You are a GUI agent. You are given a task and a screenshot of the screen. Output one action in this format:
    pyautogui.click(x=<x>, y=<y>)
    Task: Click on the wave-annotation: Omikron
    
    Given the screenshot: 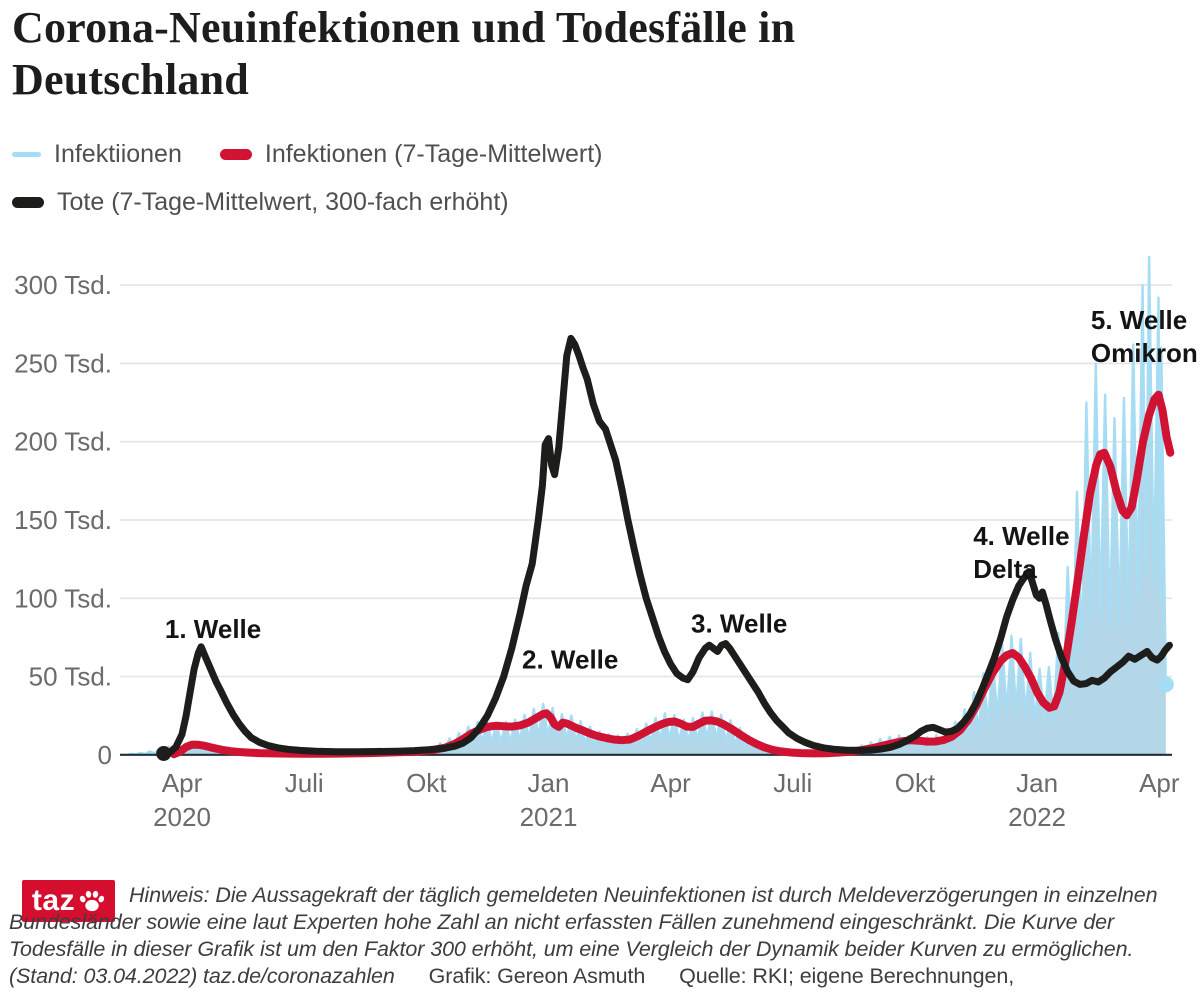 What is the action you would take?
    pyautogui.click(x=1144, y=353)
    